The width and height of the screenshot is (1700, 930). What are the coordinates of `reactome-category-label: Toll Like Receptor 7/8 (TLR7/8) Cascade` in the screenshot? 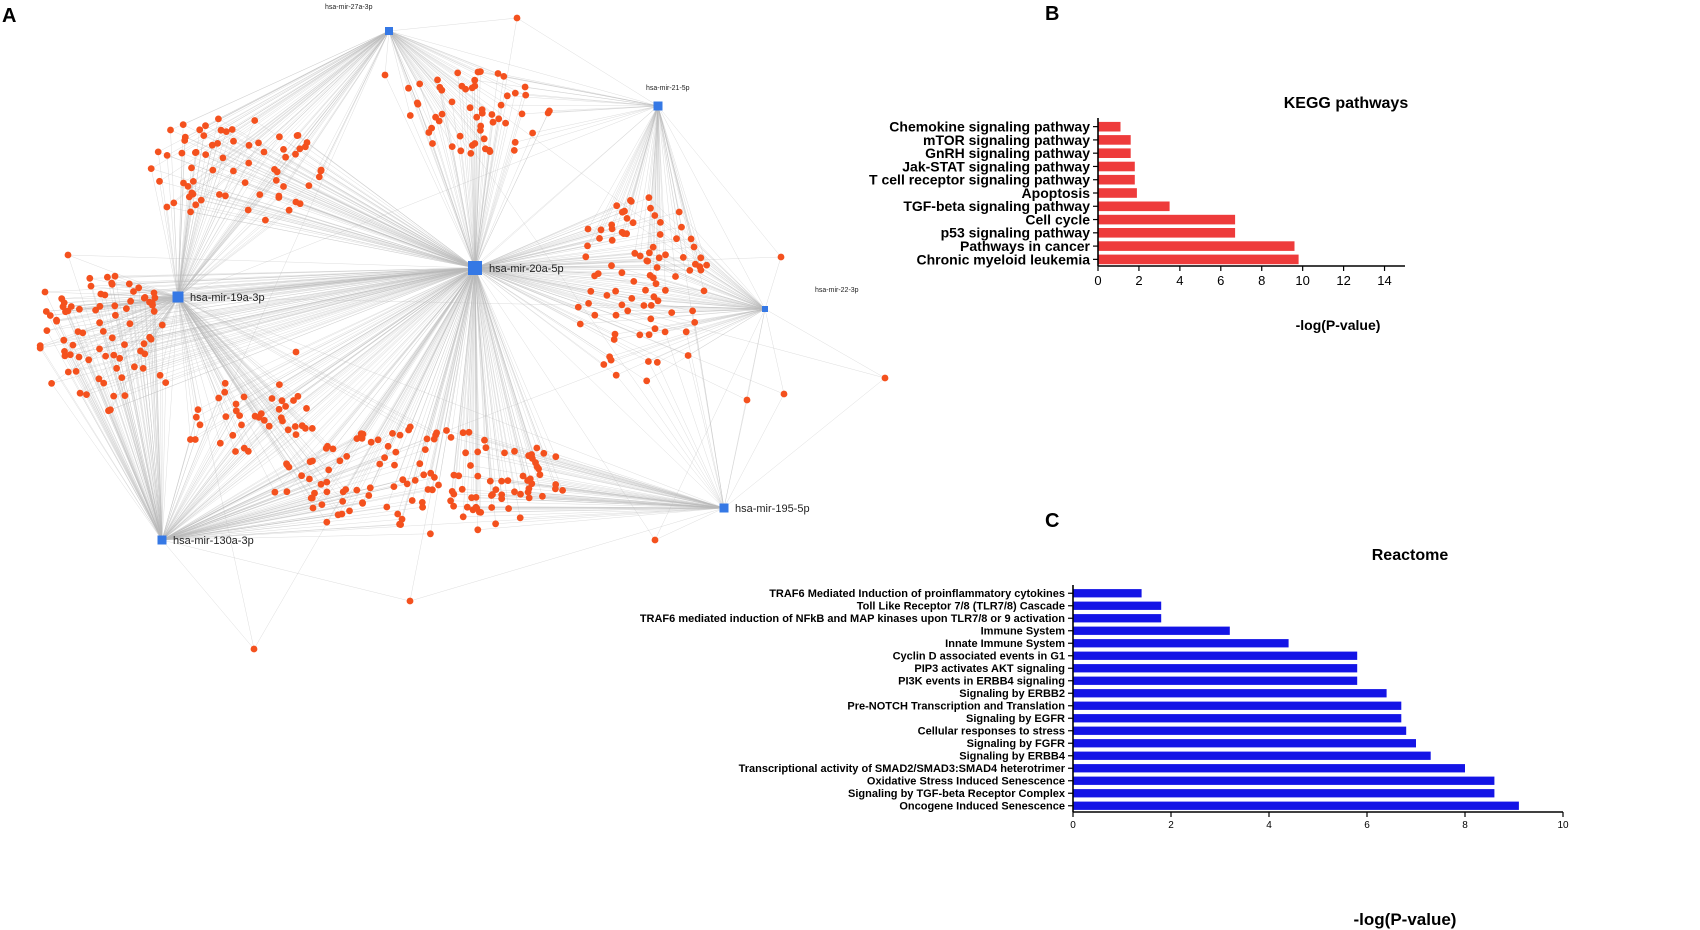 It's located at (961, 607).